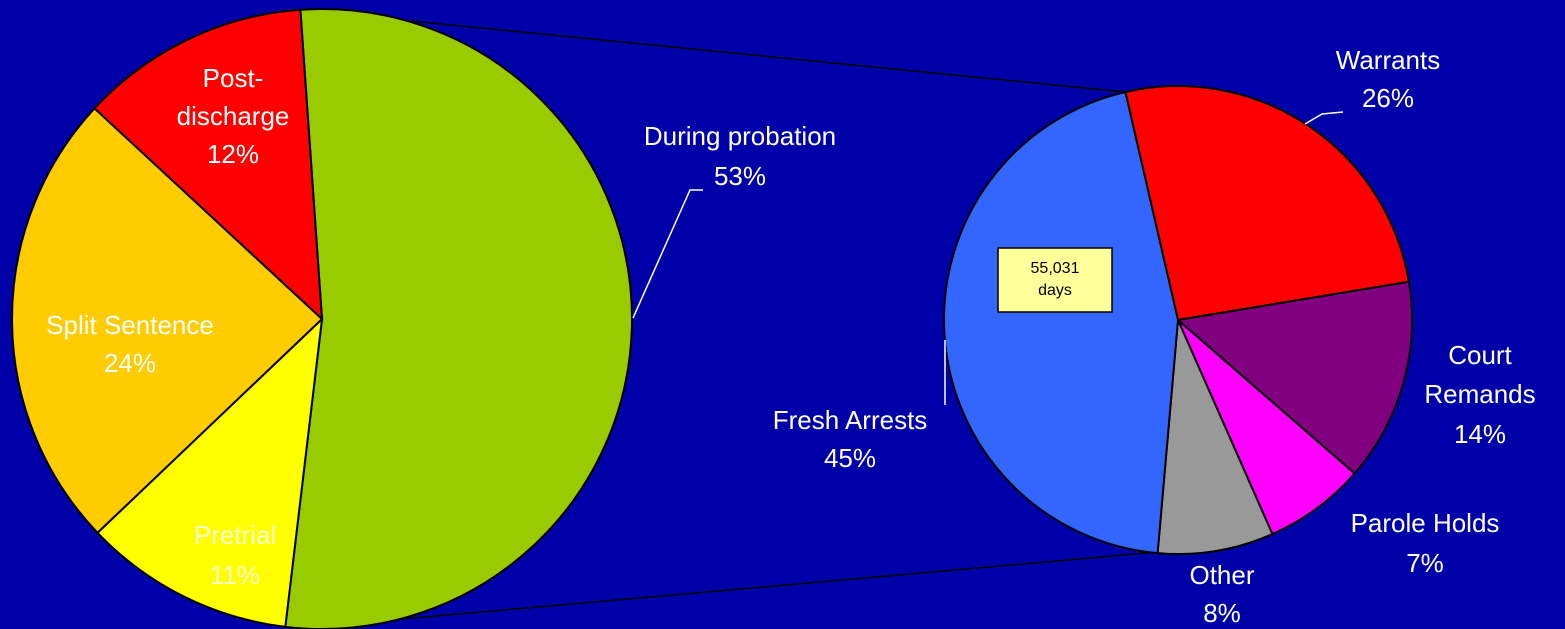 This screenshot has height=629, width=1565. What do you see at coordinates (1425, 523) in the screenshot?
I see `slice-label: Parole Holds` at bounding box center [1425, 523].